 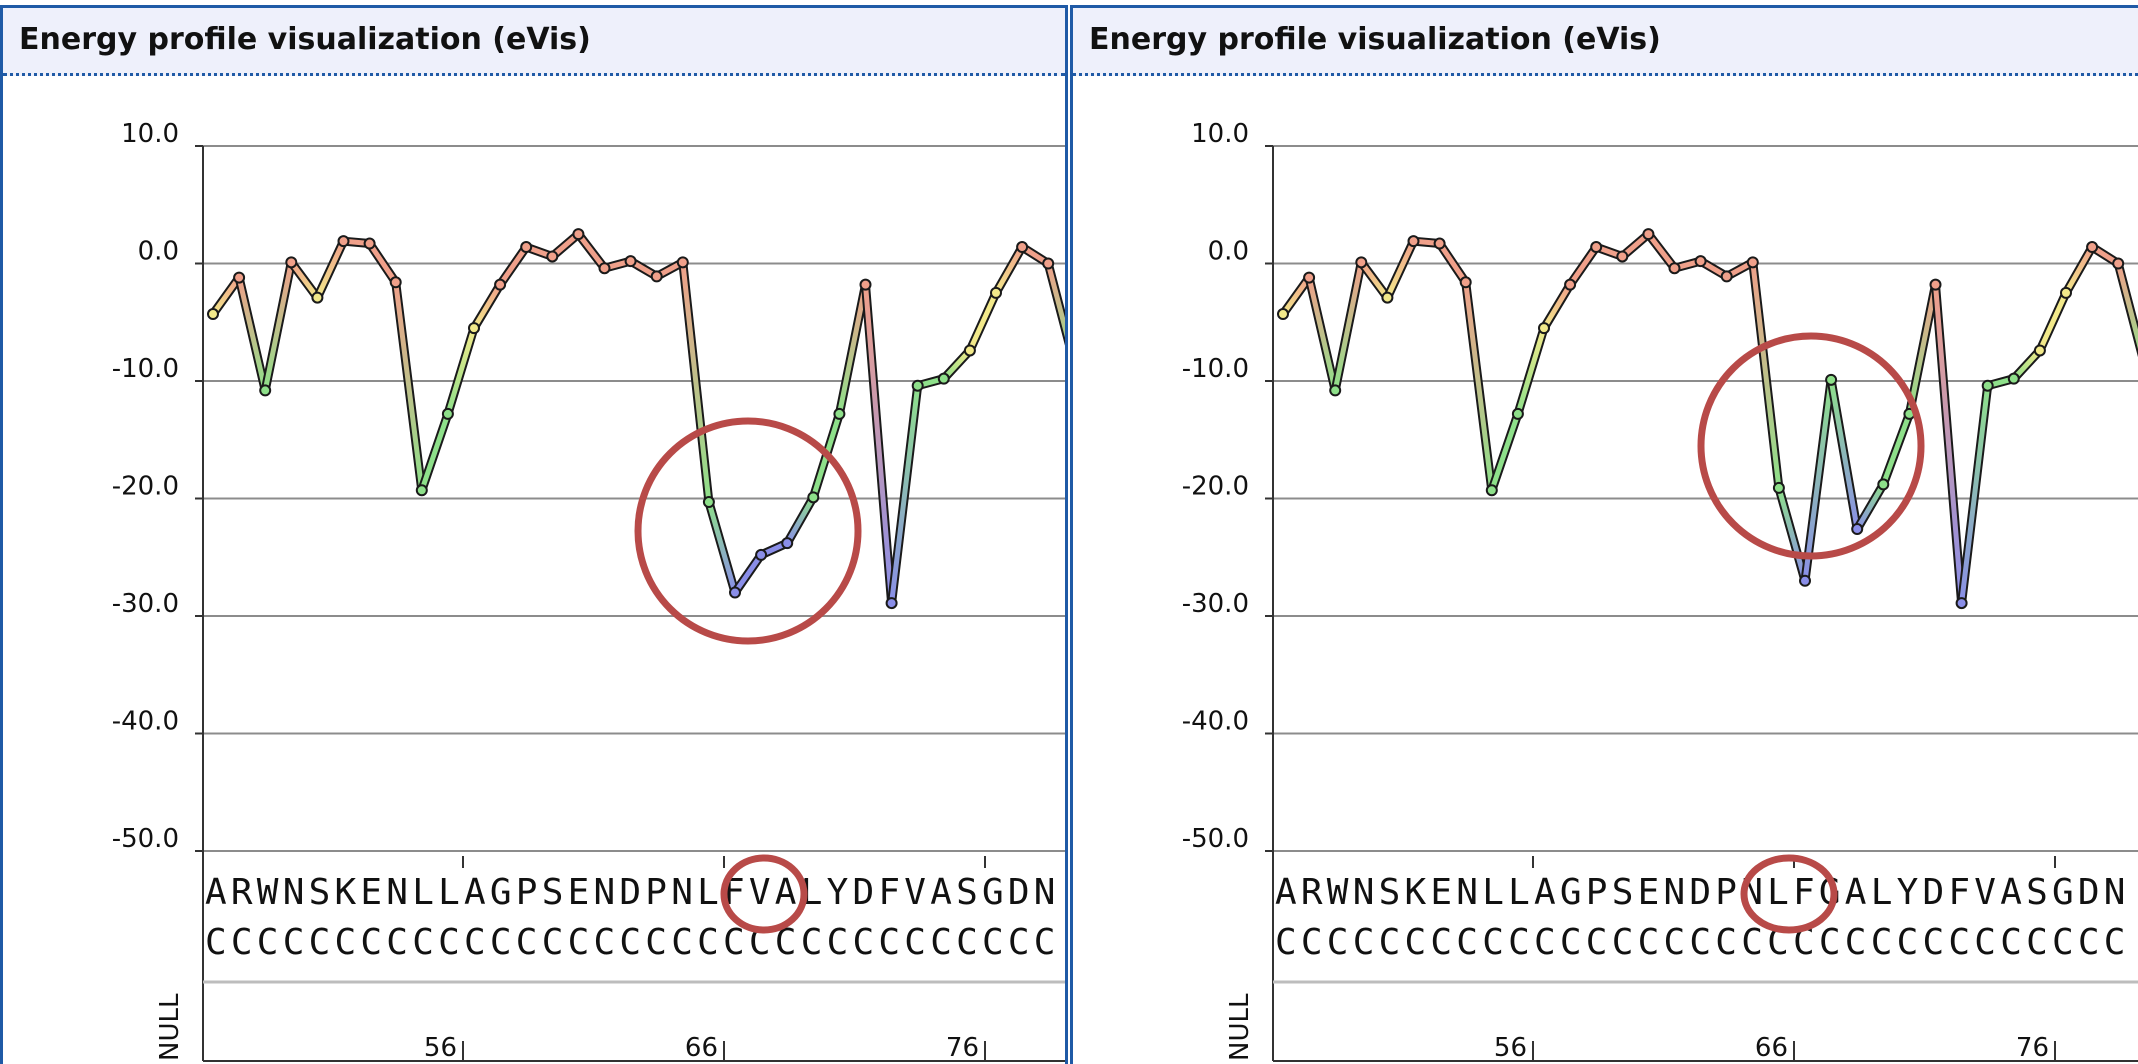 What do you see at coordinates (1510, 1048) in the screenshot?
I see `residue-number-label: 56` at bounding box center [1510, 1048].